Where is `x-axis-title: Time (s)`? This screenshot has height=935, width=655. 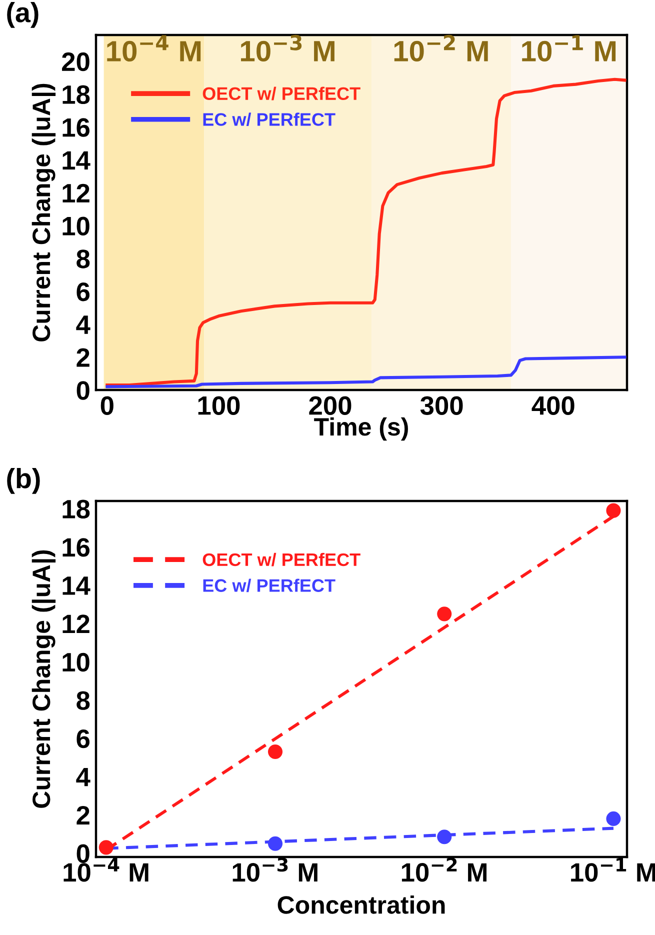 x-axis-title: Time (s) is located at coordinates (361, 429).